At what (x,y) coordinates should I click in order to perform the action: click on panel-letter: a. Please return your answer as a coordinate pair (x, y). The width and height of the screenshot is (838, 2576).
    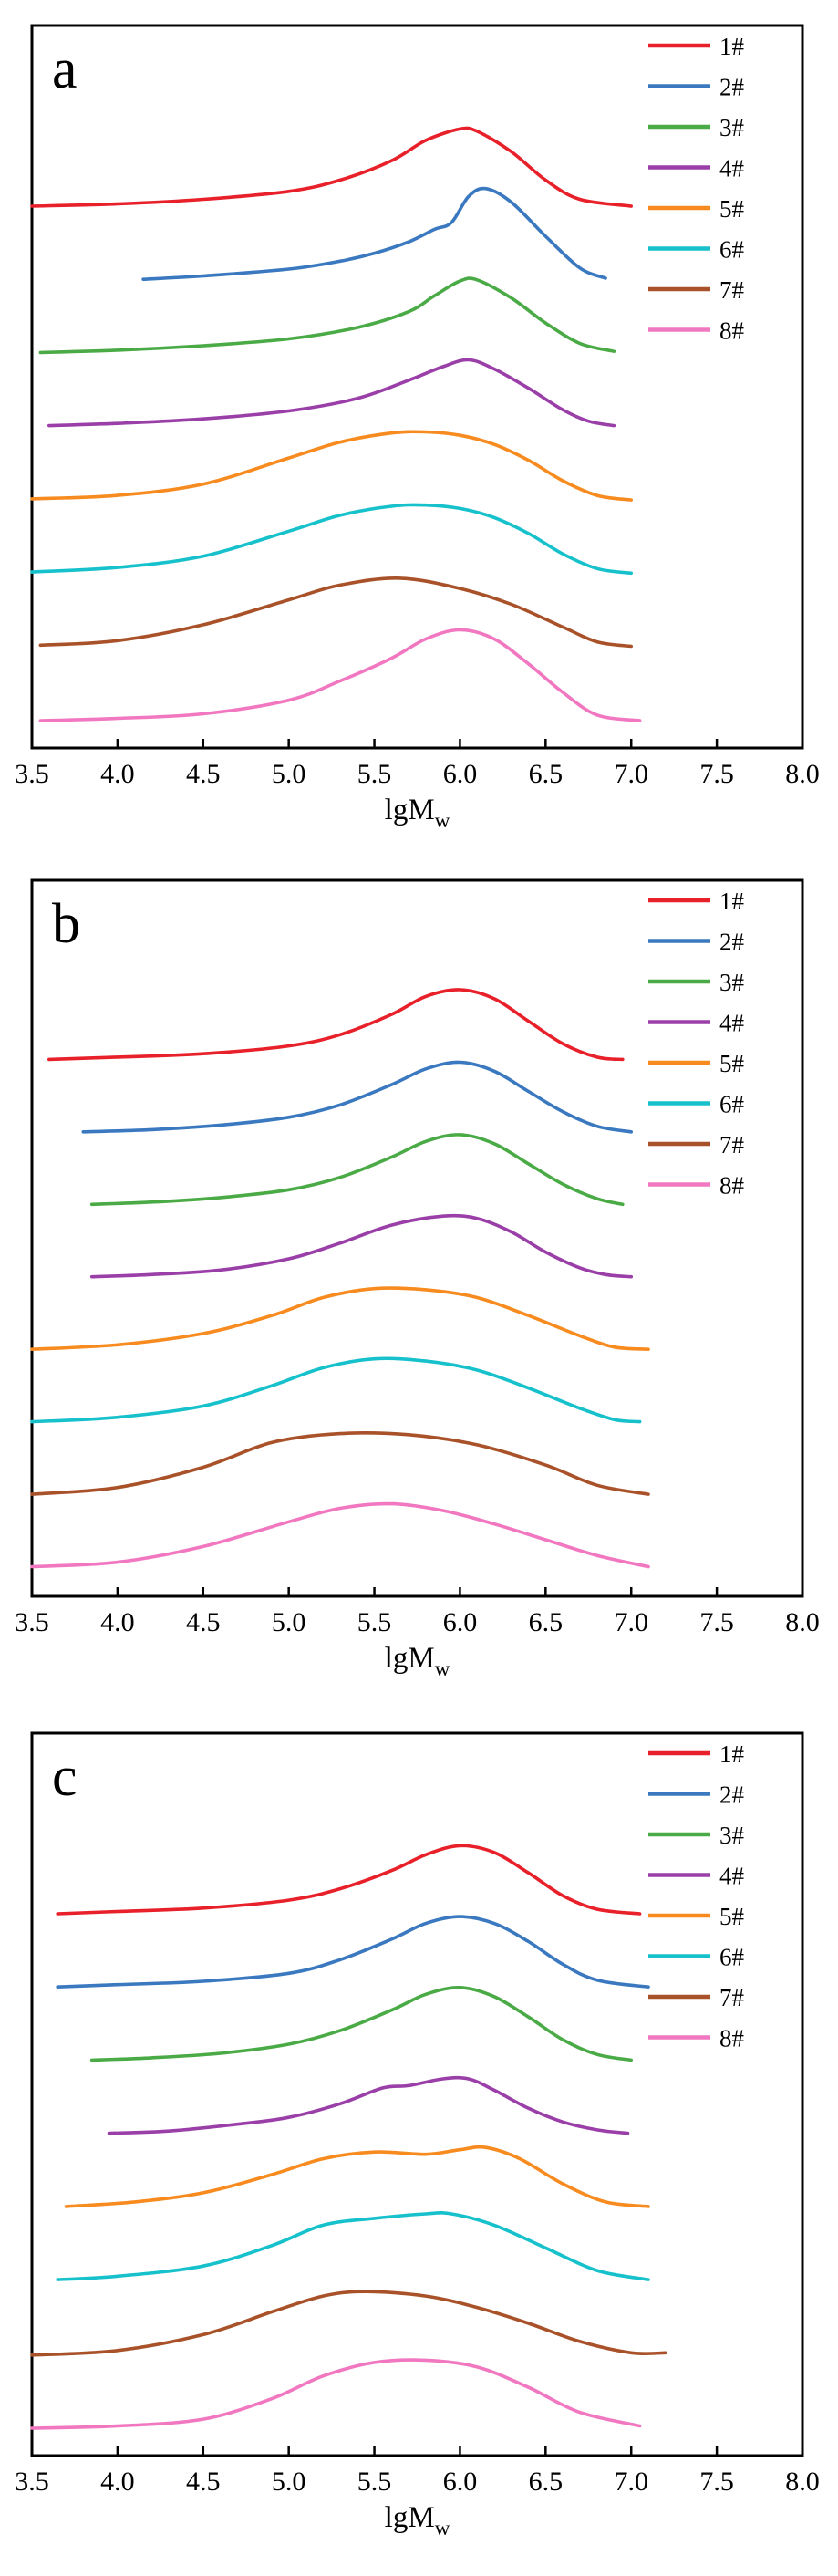
    Looking at the image, I should click on (65, 69).